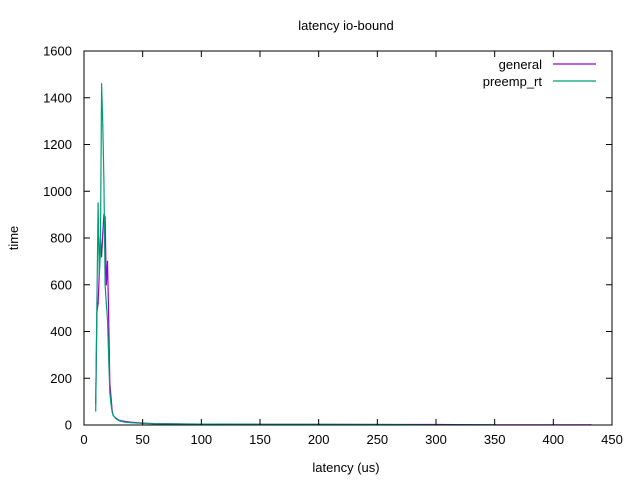 The image size is (640, 480). What do you see at coordinates (201, 439) in the screenshot?
I see `x-tick-label-2: 100` at bounding box center [201, 439].